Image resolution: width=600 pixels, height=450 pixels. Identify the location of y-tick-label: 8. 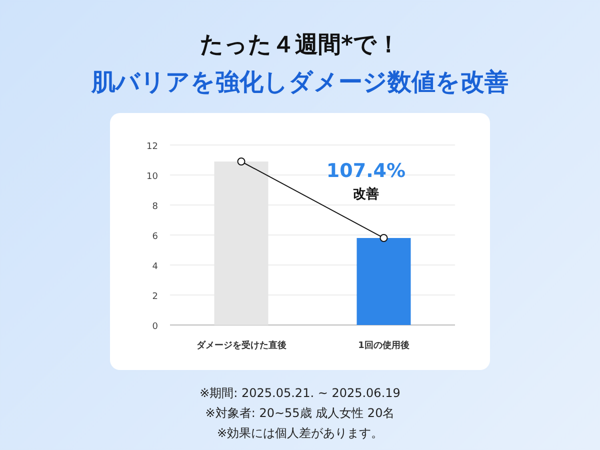
(155, 207).